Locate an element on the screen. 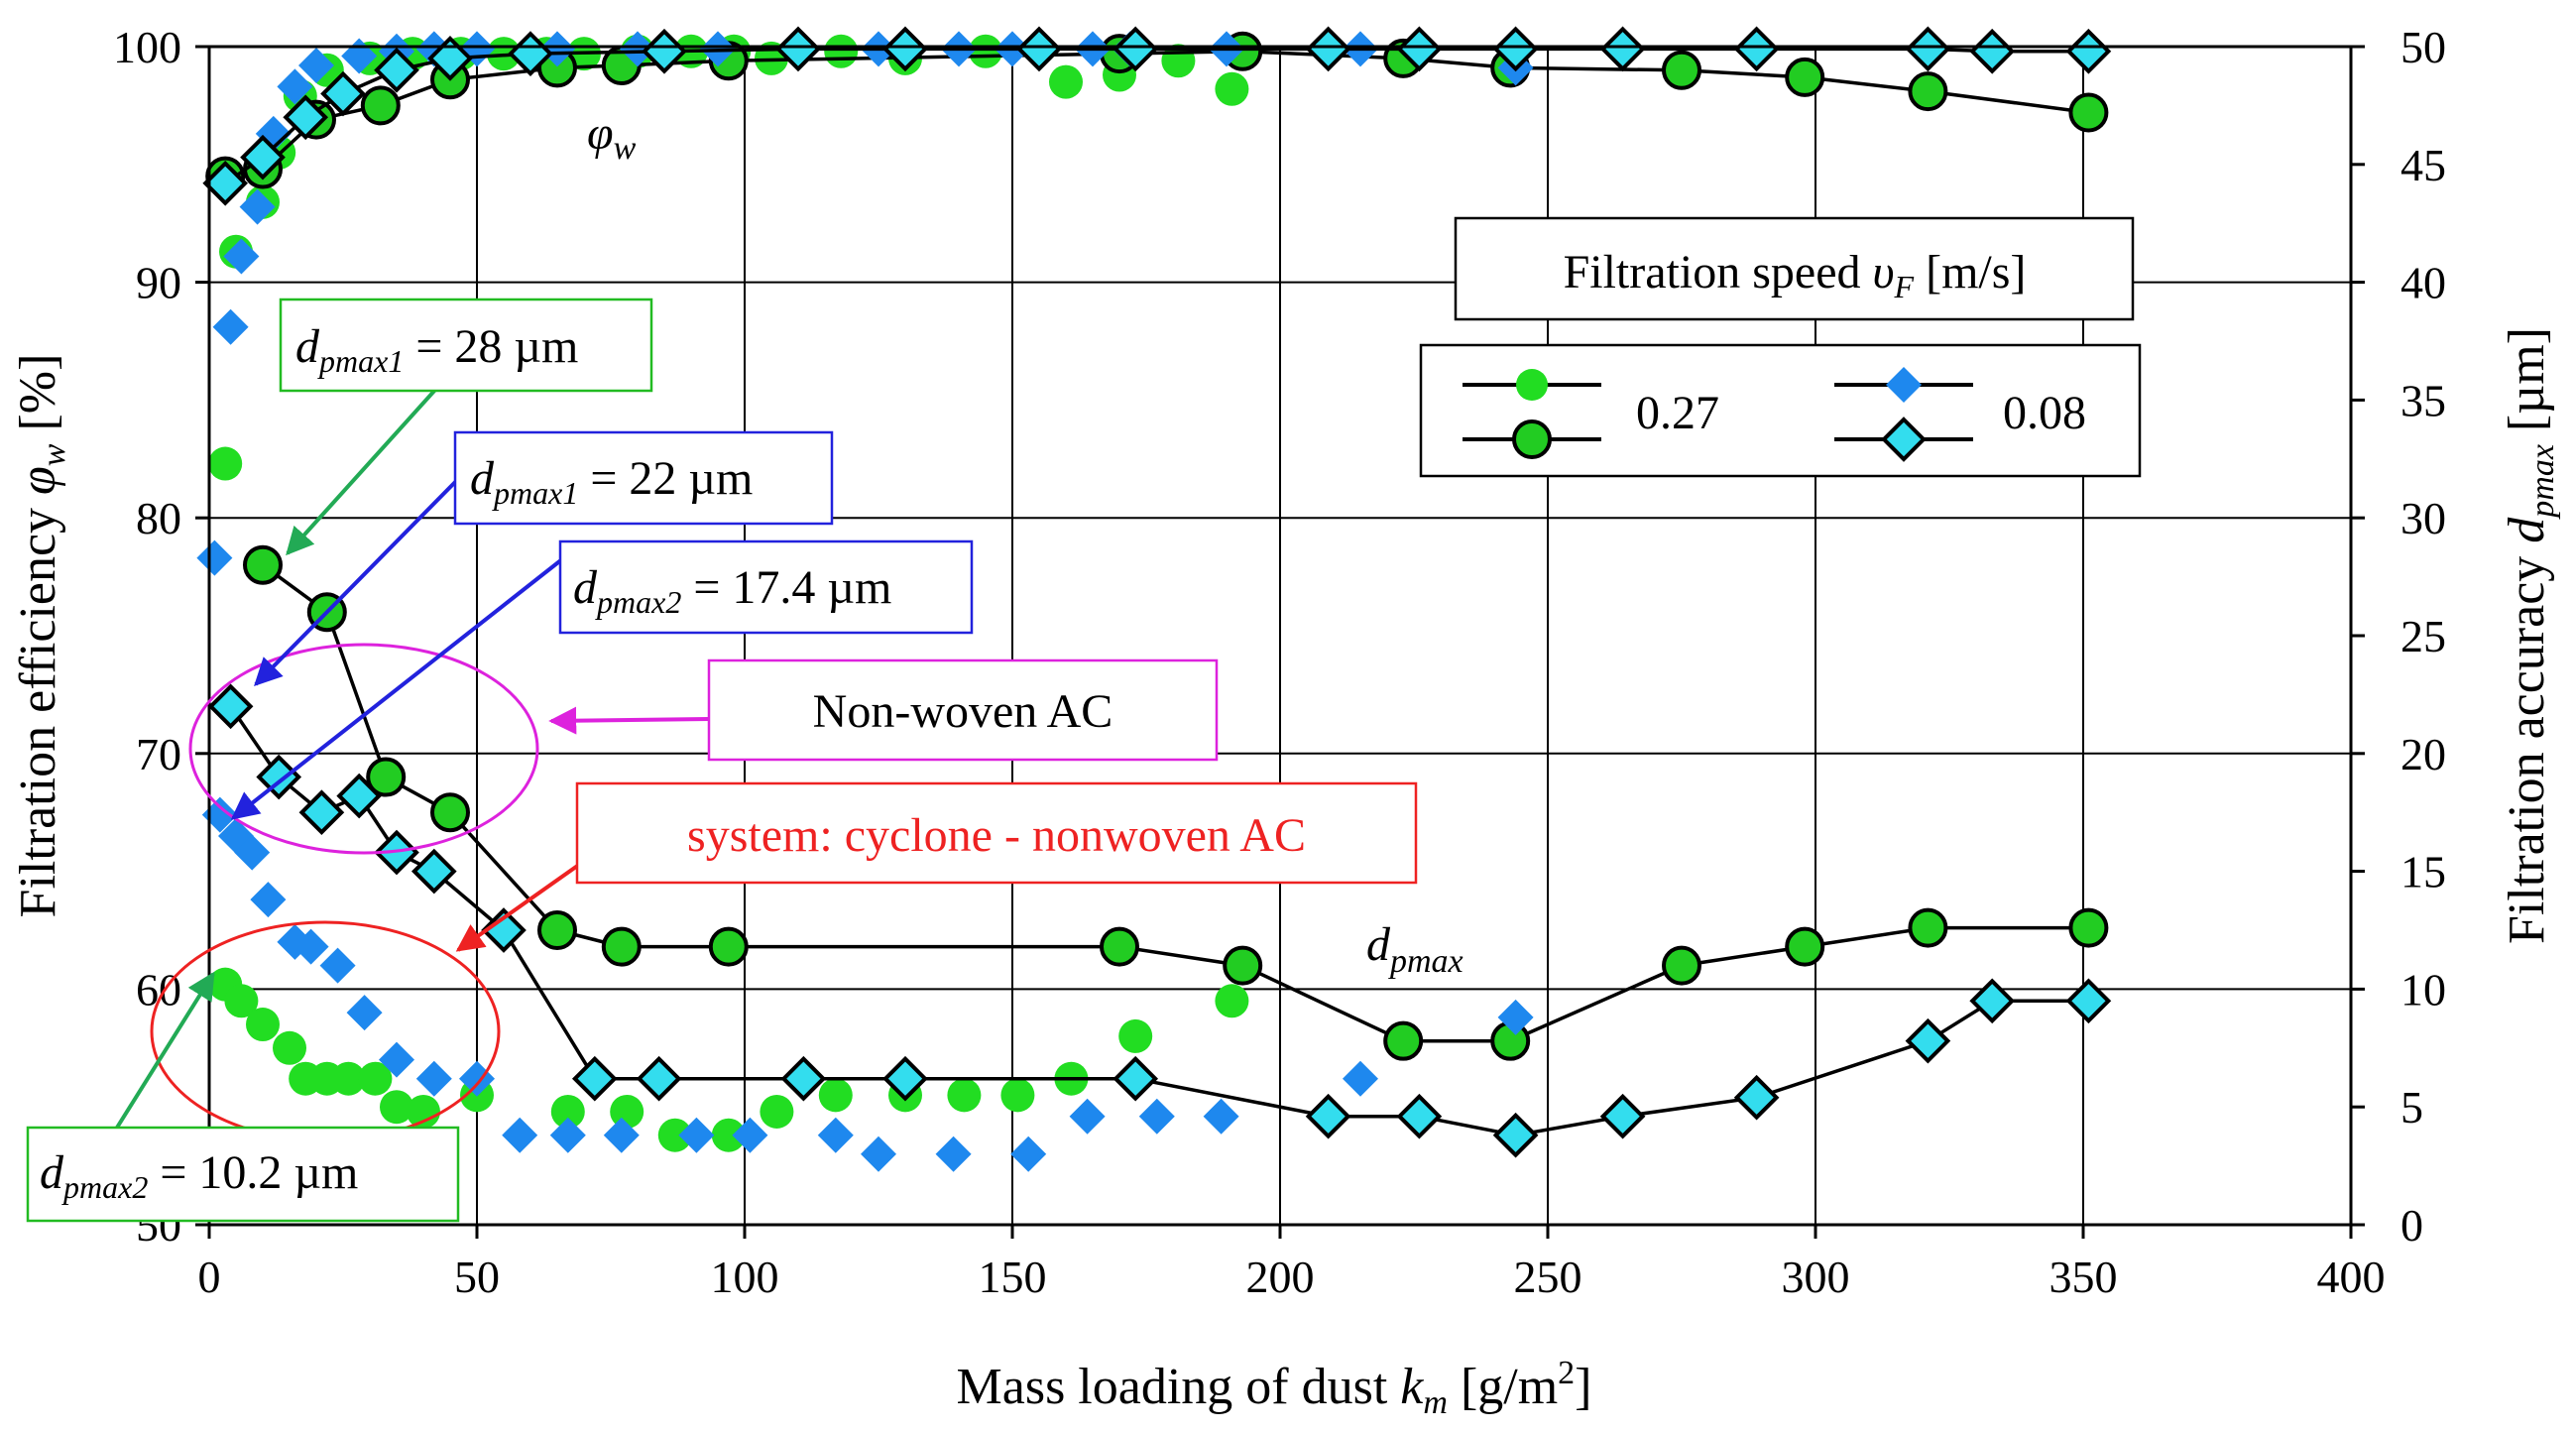 This screenshot has width=2576, height=1434. callout-blue1: dpmax1 = 22 µm is located at coordinates (643, 478).